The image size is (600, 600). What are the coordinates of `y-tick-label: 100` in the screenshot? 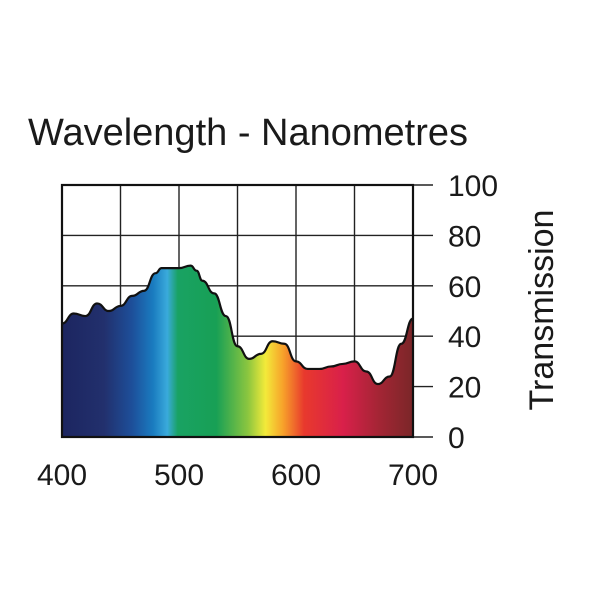 It's located at (473, 186).